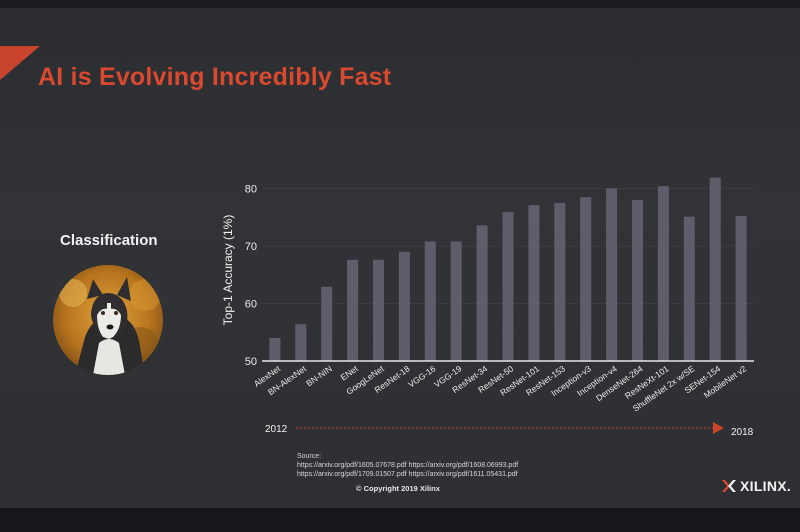 The height and width of the screenshot is (532, 800). What do you see at coordinates (327, 323) in the screenshot?
I see `bar-bn-nin` at bounding box center [327, 323].